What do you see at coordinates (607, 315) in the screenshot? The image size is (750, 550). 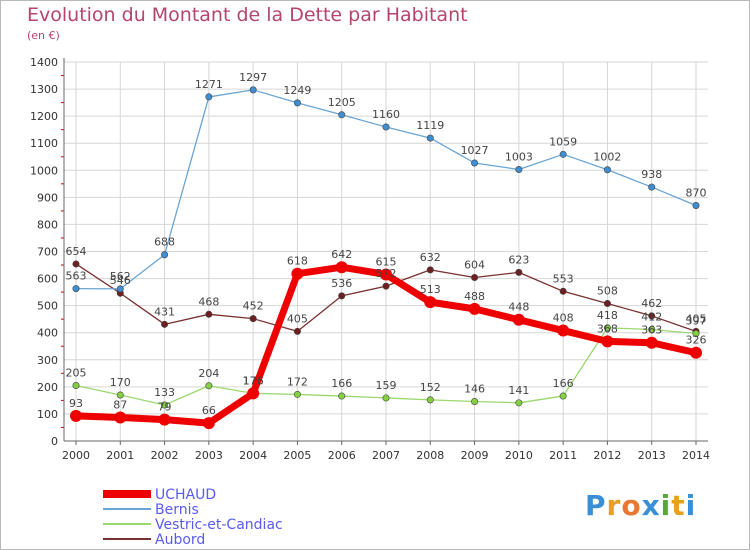 I see `data-label: 418` at bounding box center [607, 315].